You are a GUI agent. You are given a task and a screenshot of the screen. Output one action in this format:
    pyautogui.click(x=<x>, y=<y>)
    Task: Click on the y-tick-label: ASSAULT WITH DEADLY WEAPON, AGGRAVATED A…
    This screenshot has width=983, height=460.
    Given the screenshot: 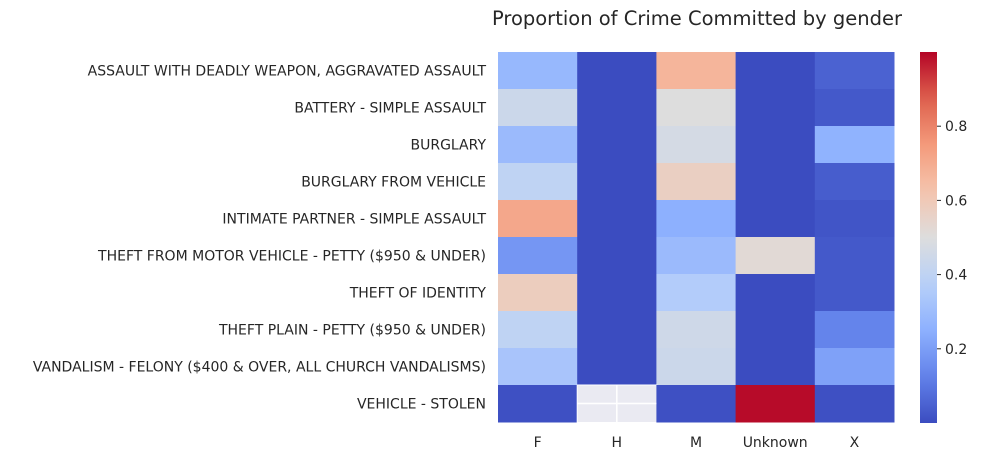 What is the action you would take?
    pyautogui.click(x=287, y=72)
    